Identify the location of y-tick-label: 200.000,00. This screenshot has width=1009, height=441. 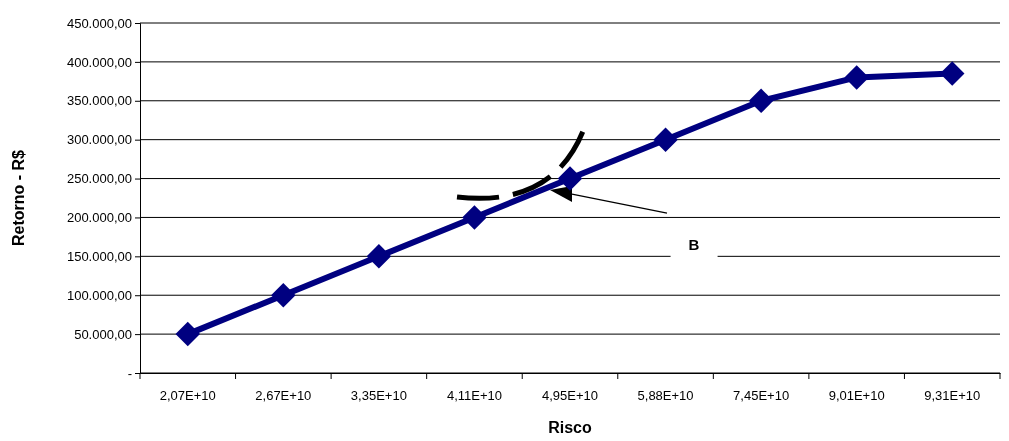
(99, 218).